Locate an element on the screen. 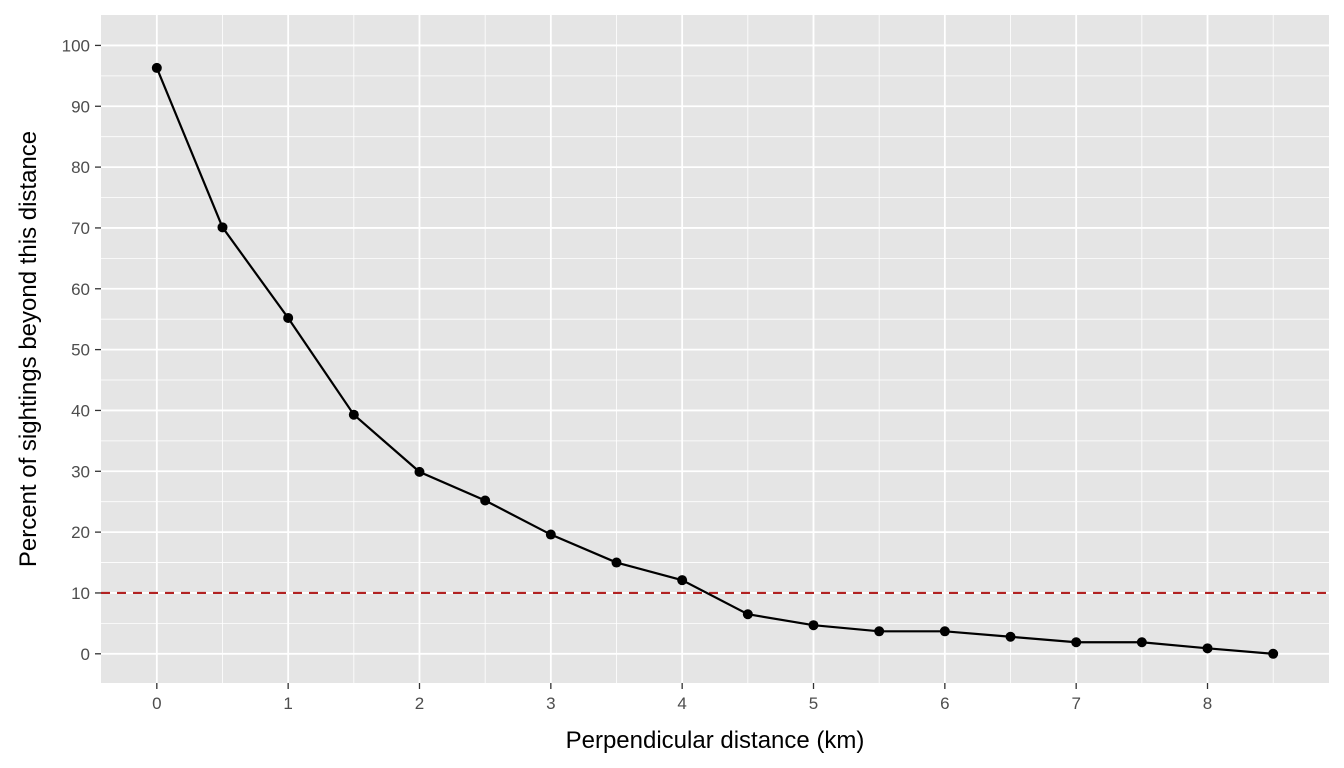  y-tick-label: 10 is located at coordinates (80, 593).